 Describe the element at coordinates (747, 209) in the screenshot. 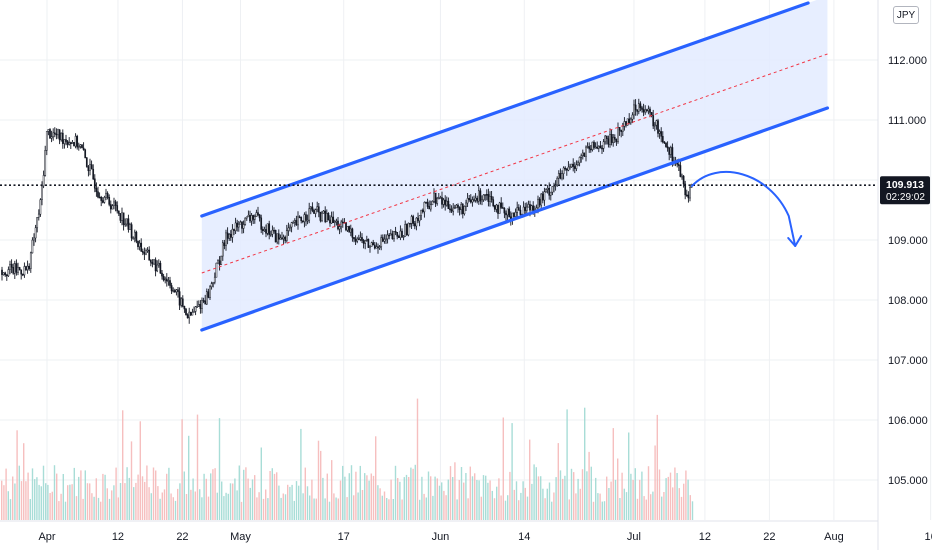

I see `projection-arrow` at that location.